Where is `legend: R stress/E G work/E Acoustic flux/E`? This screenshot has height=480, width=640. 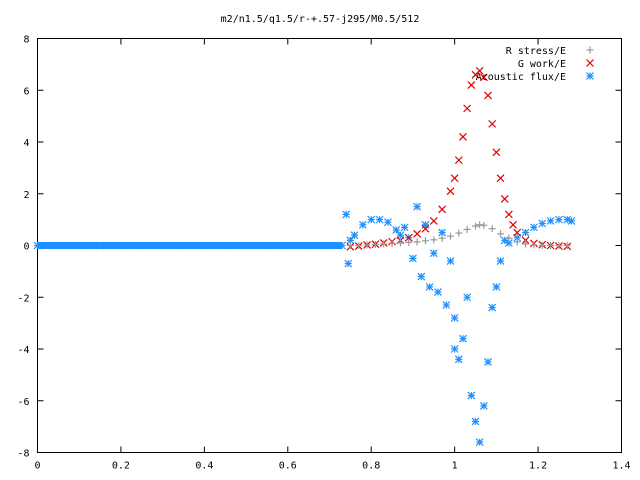 legend: R stress/E G work/E Acoustic flux/E is located at coordinates (535, 64).